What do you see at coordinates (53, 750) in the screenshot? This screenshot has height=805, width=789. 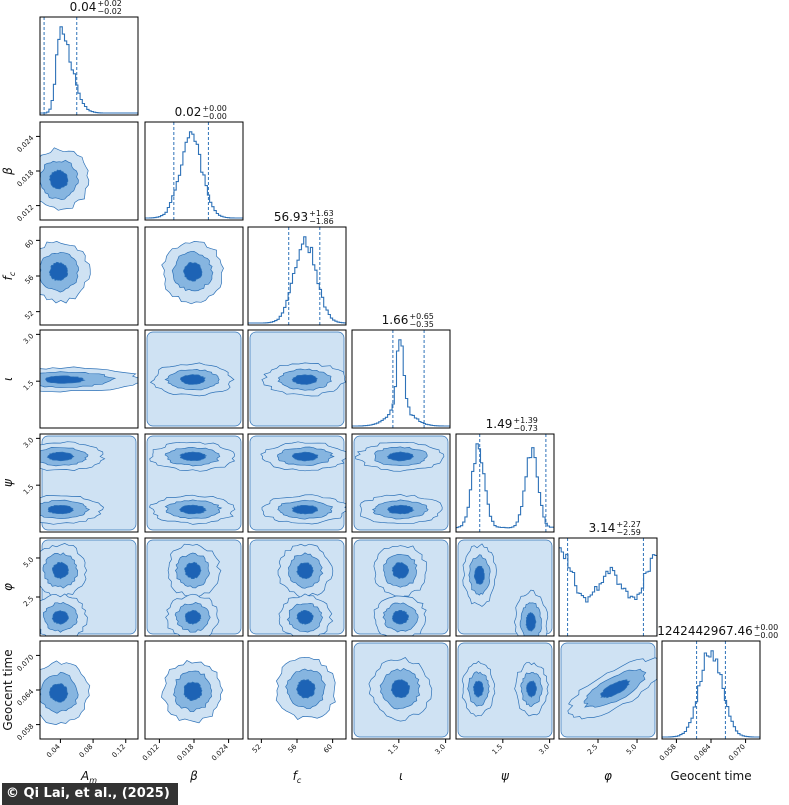 I see `x-tick-label: 0.04` at bounding box center [53, 750].